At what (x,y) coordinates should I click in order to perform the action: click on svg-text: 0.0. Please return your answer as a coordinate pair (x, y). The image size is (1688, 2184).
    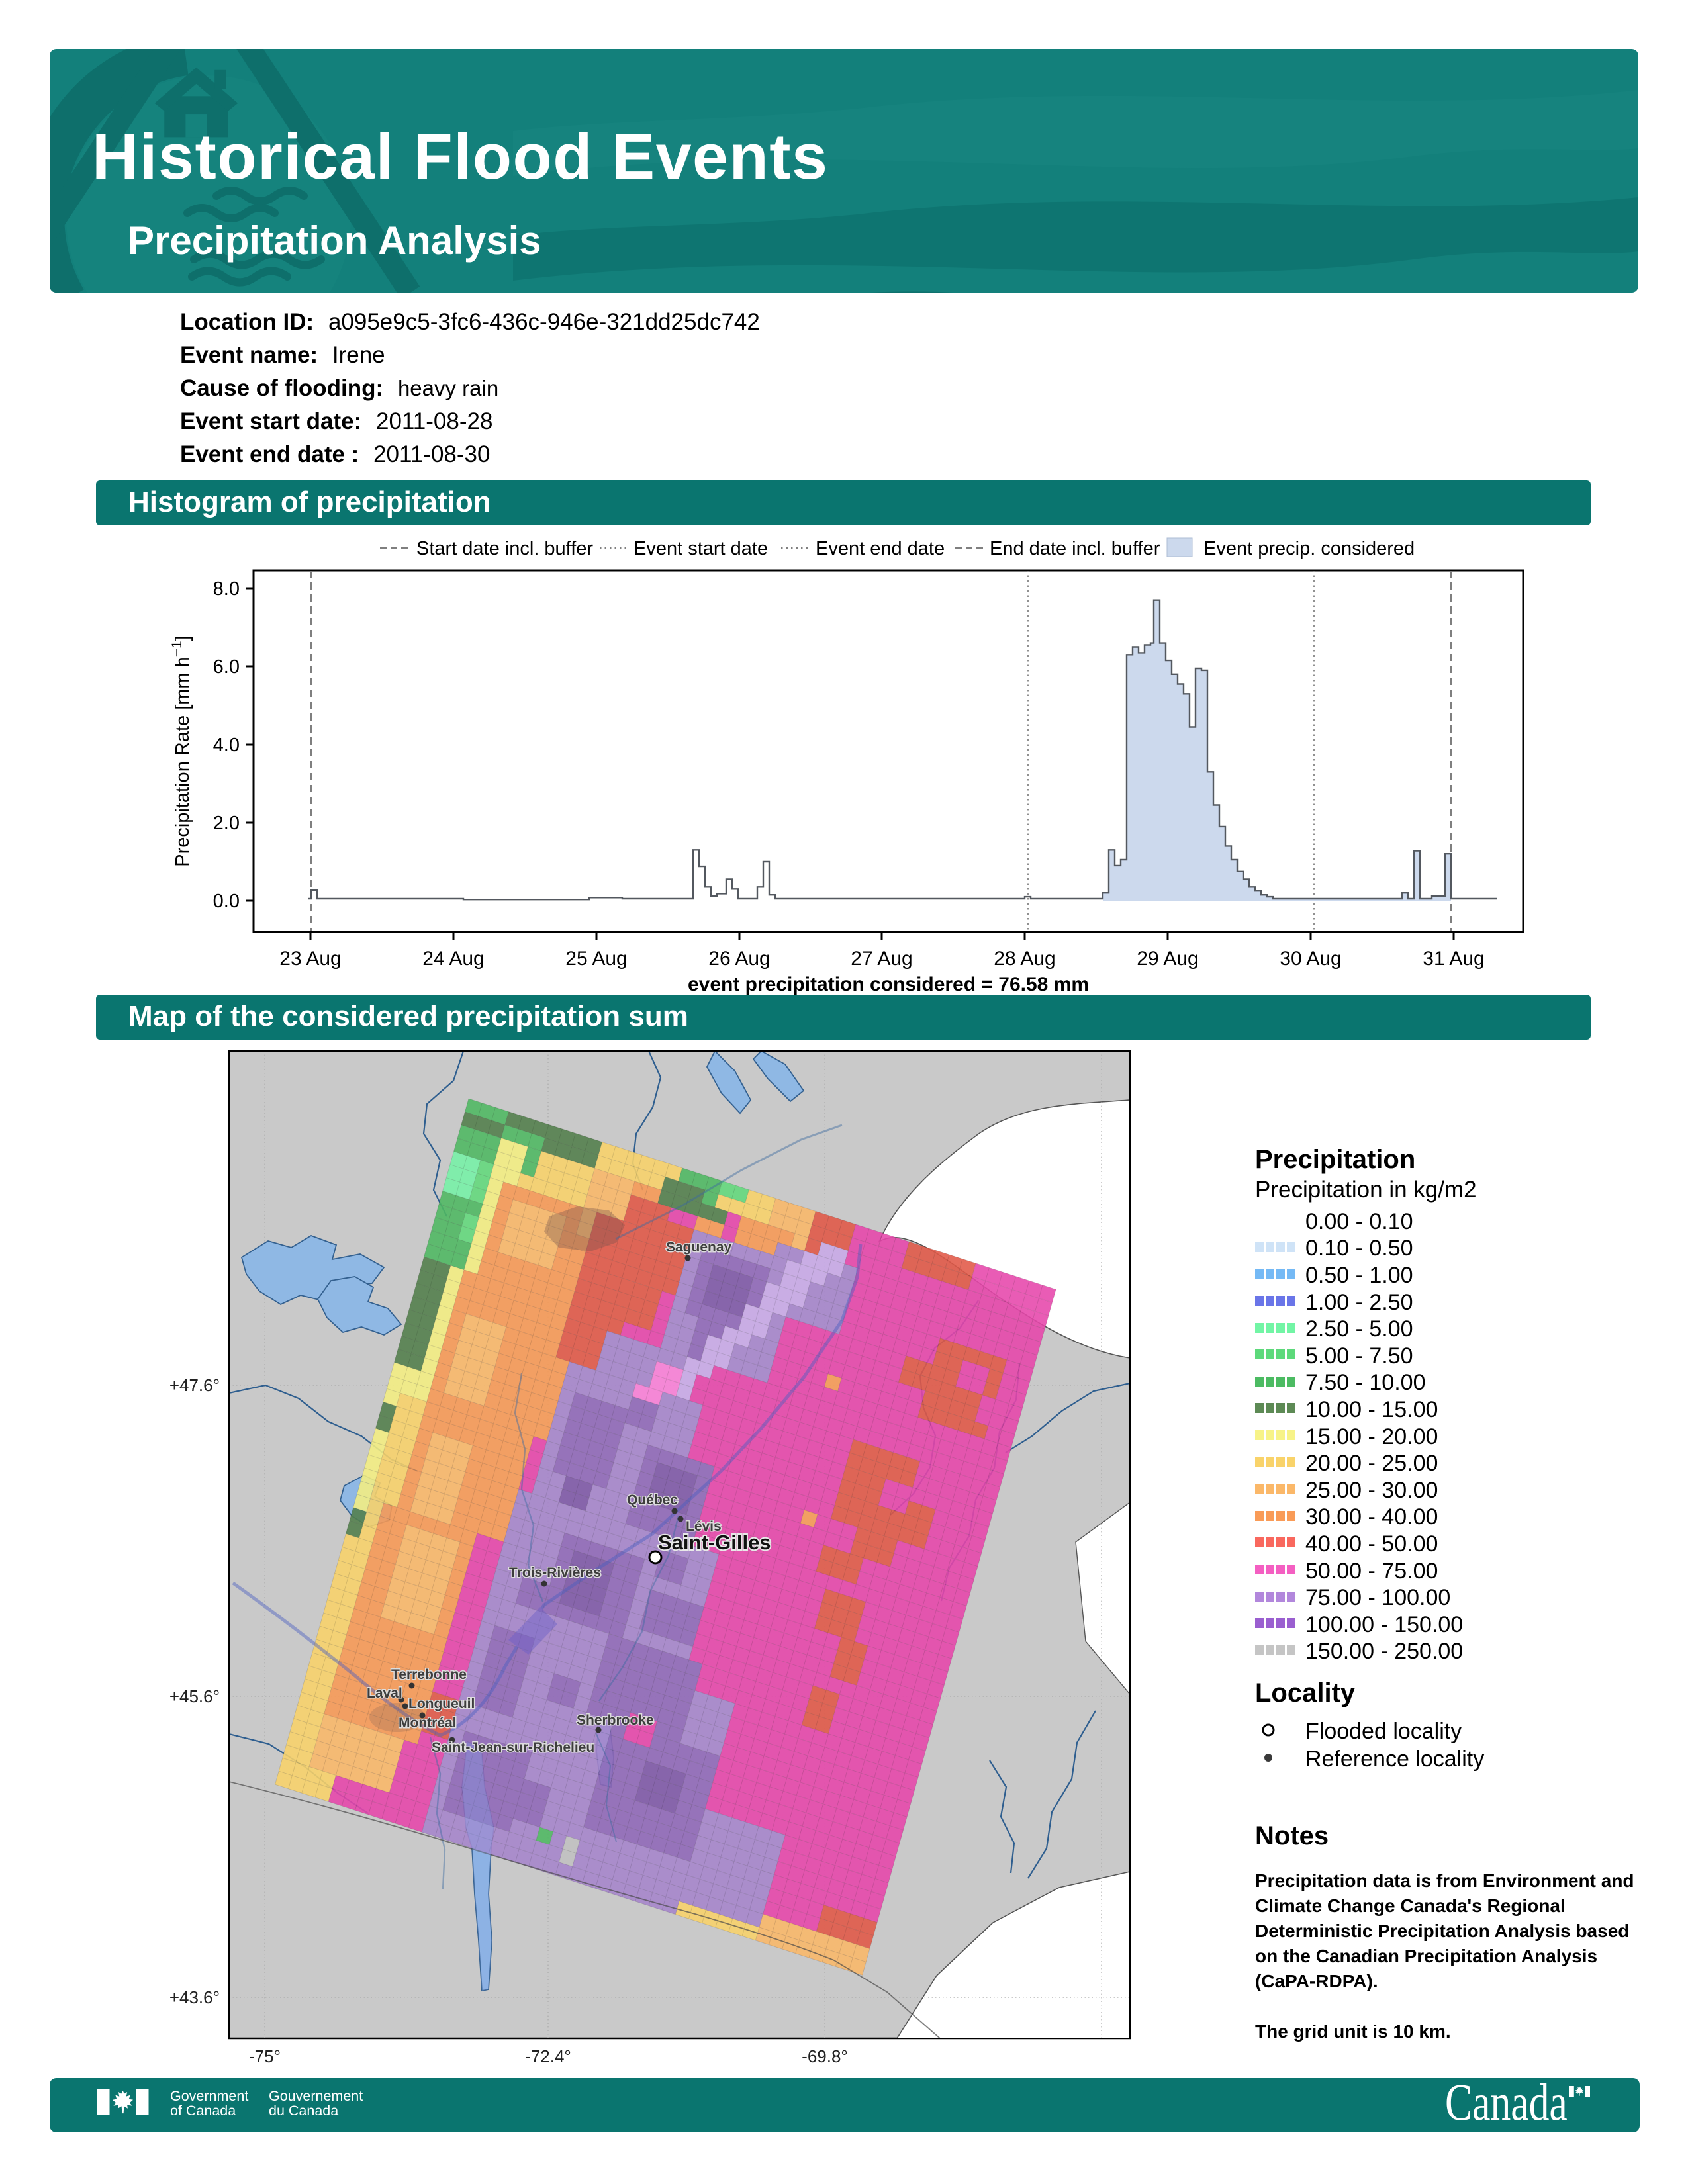
    Looking at the image, I should click on (226, 901).